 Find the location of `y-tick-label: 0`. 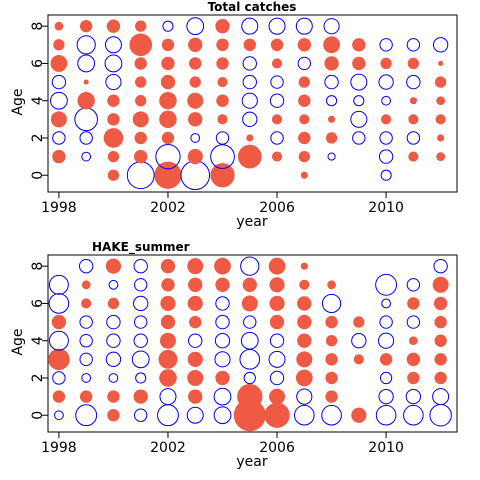

y-tick-label: 0 is located at coordinates (38, 415).